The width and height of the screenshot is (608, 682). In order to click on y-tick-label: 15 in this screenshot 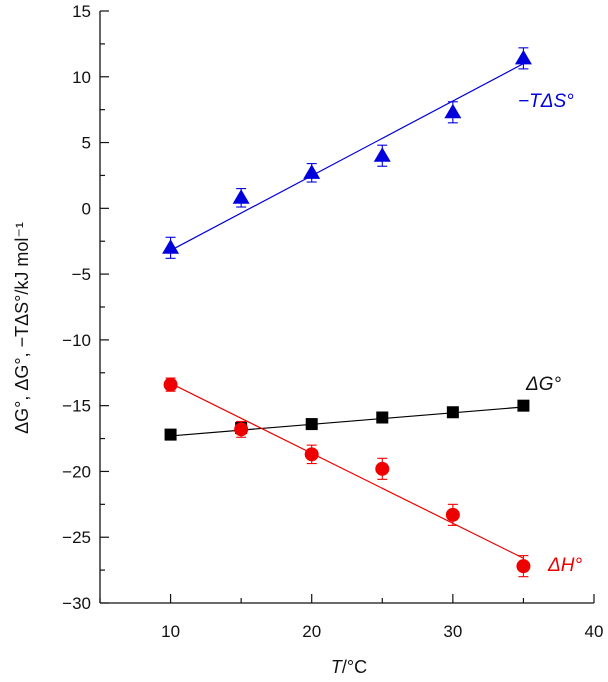, I will do `click(81, 11)`.